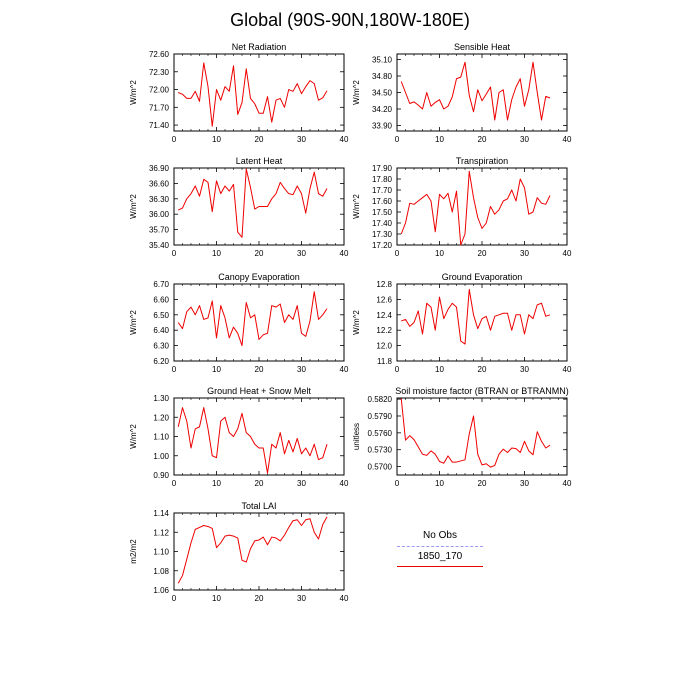 This screenshot has width=700, height=700. Describe the element at coordinates (382, 212) in the screenshot. I see `y-tick-label: 17.50` at that location.